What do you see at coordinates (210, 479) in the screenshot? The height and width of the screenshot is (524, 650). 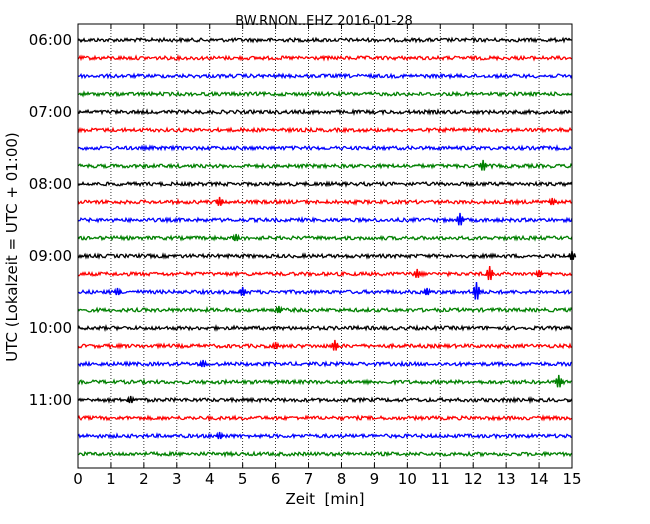 I see `x-tick-label: 4` at bounding box center [210, 479].